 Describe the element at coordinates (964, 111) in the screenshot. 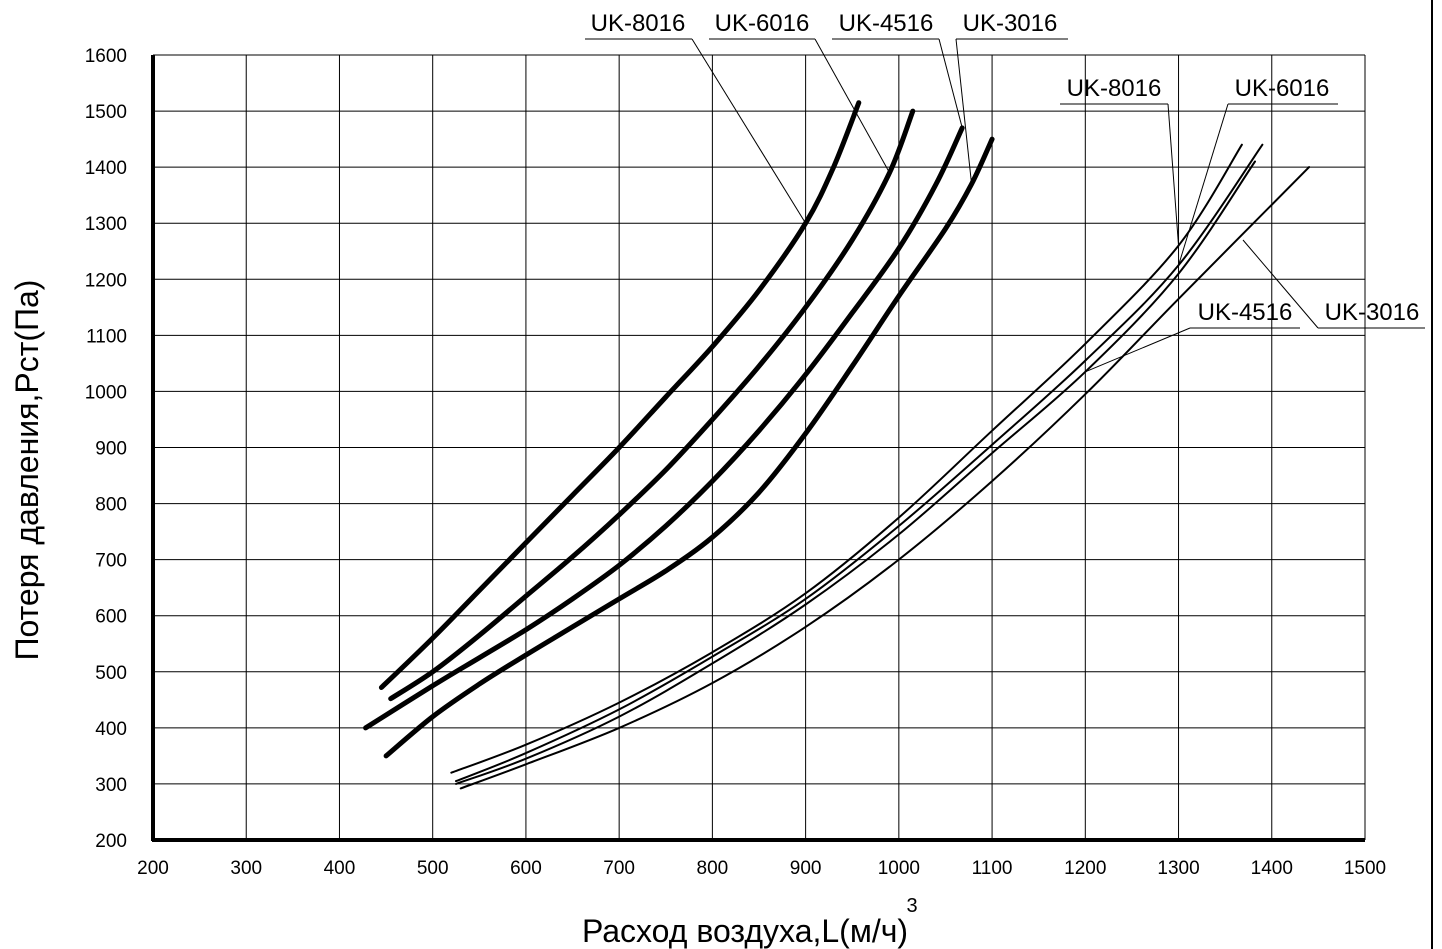

I see `callout-top-uk-3016-leader` at that location.